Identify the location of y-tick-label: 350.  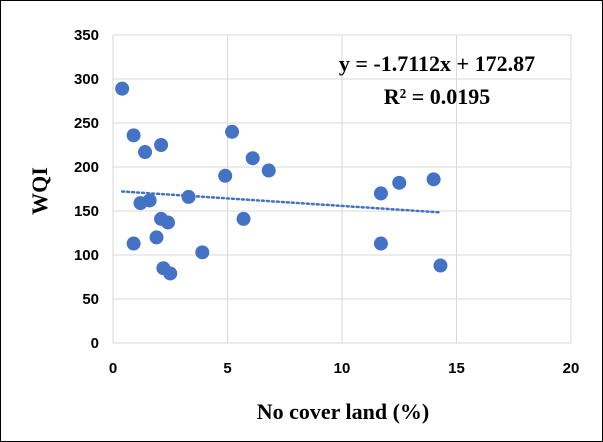
(86, 35).